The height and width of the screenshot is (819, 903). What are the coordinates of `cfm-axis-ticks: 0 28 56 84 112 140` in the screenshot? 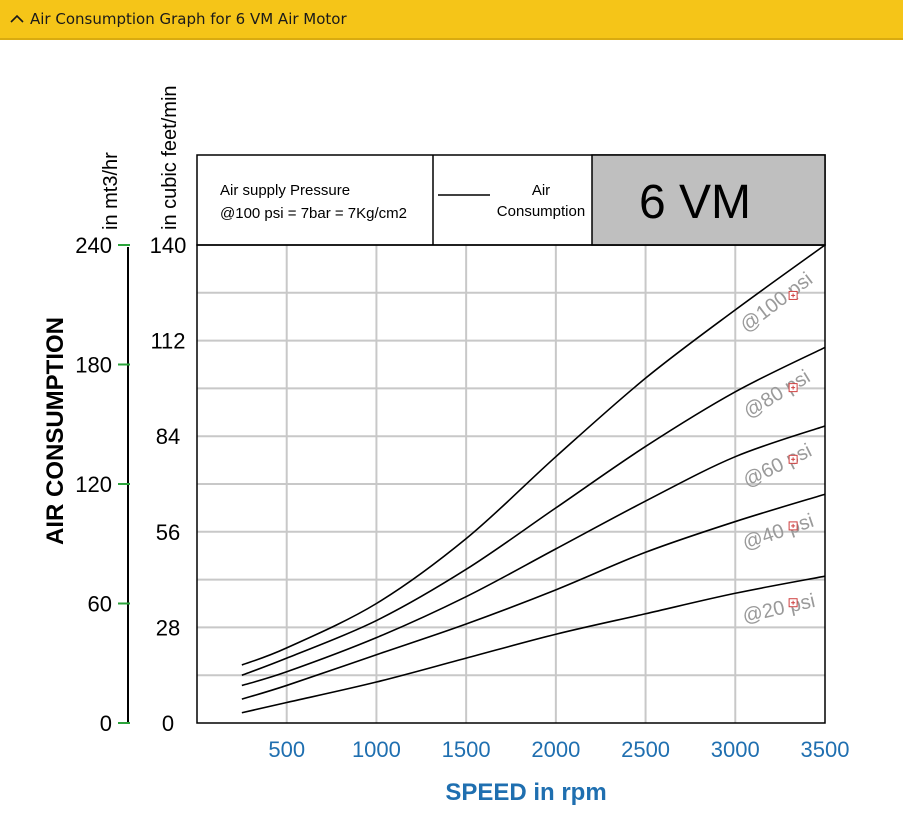 It's located at (168, 484).